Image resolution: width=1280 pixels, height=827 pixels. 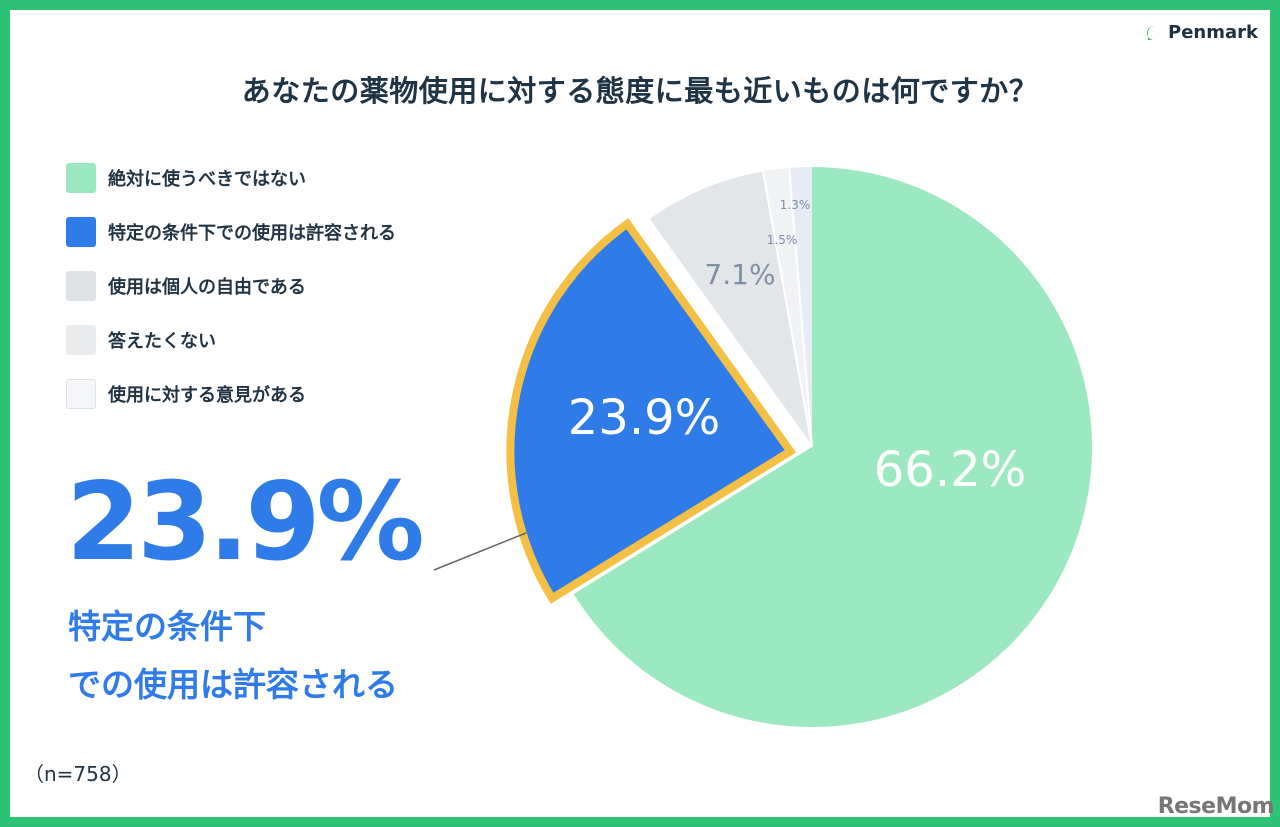 What do you see at coordinates (640, 91) in the screenshot?
I see `chart-title: あなたの薬物使用に対する態度に最も近いものは何ですか？` at bounding box center [640, 91].